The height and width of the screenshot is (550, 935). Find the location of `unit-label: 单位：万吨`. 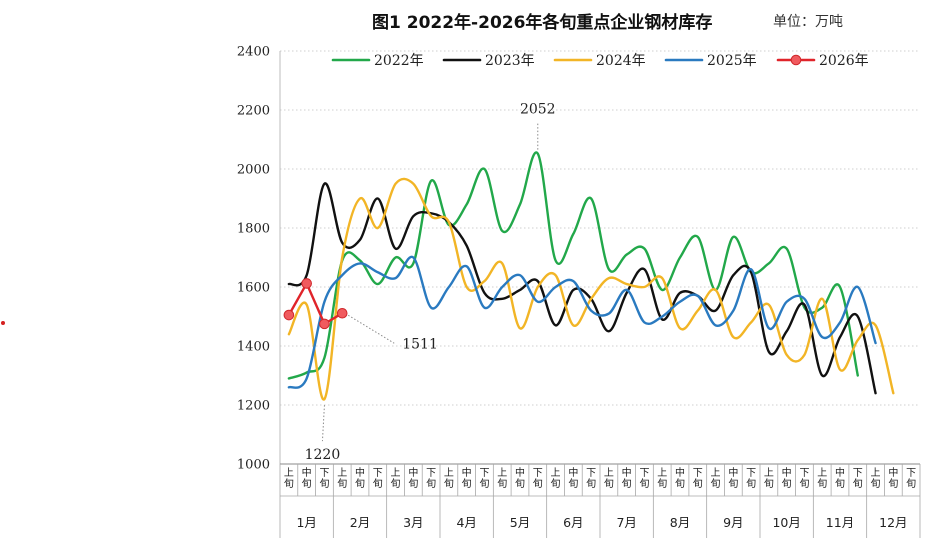

unit-label: 单位：万吨 is located at coordinates (808, 22).